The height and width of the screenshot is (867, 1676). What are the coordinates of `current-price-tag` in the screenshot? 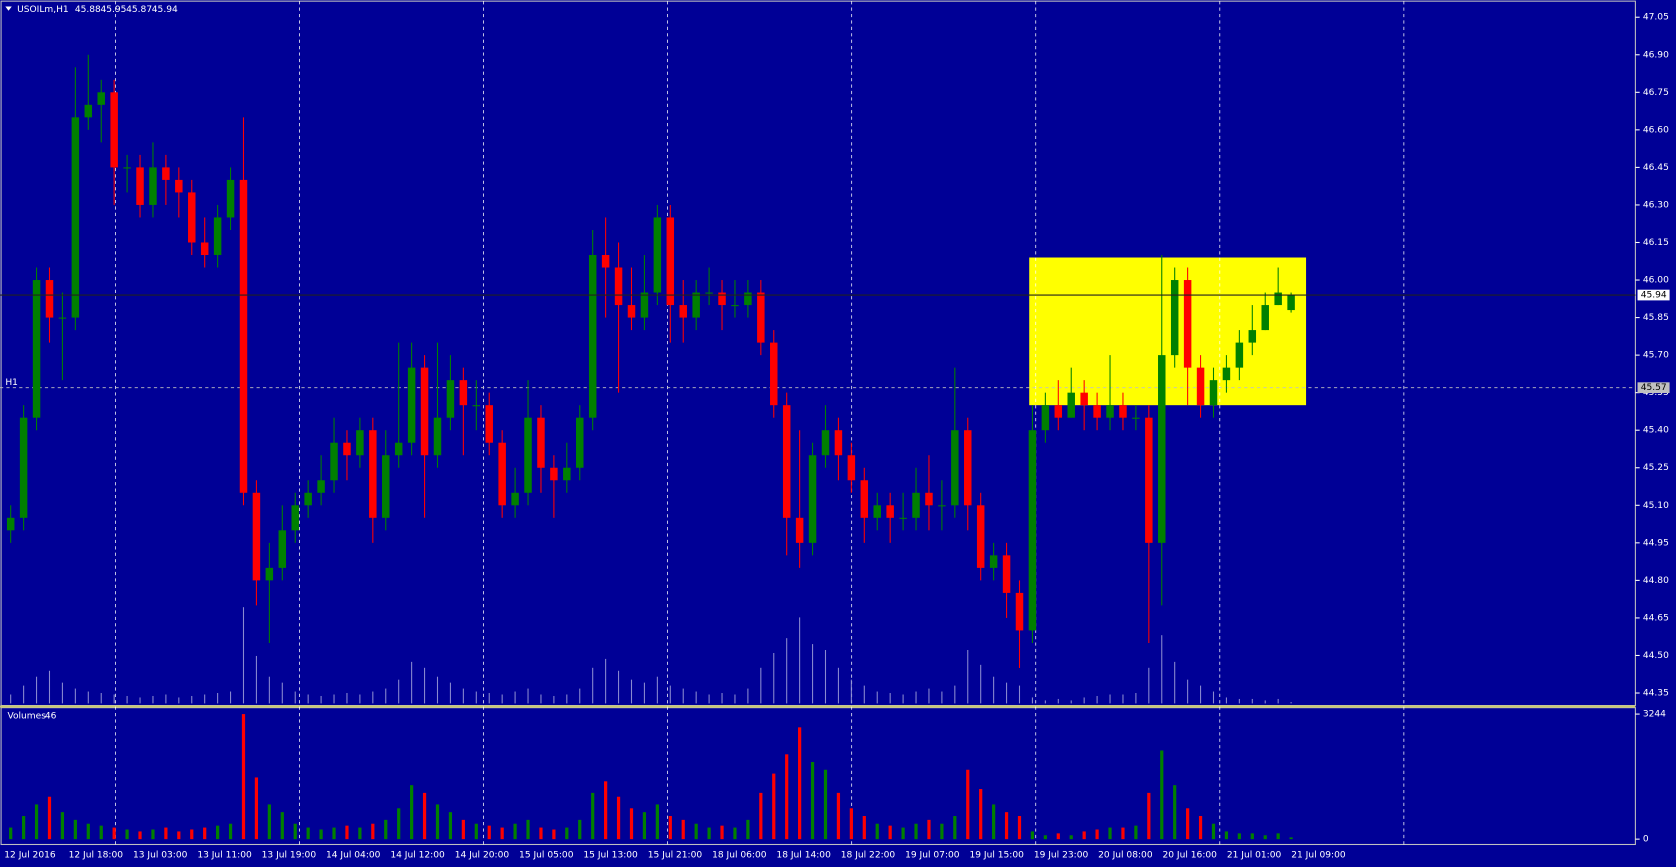 It's located at (1653, 295).